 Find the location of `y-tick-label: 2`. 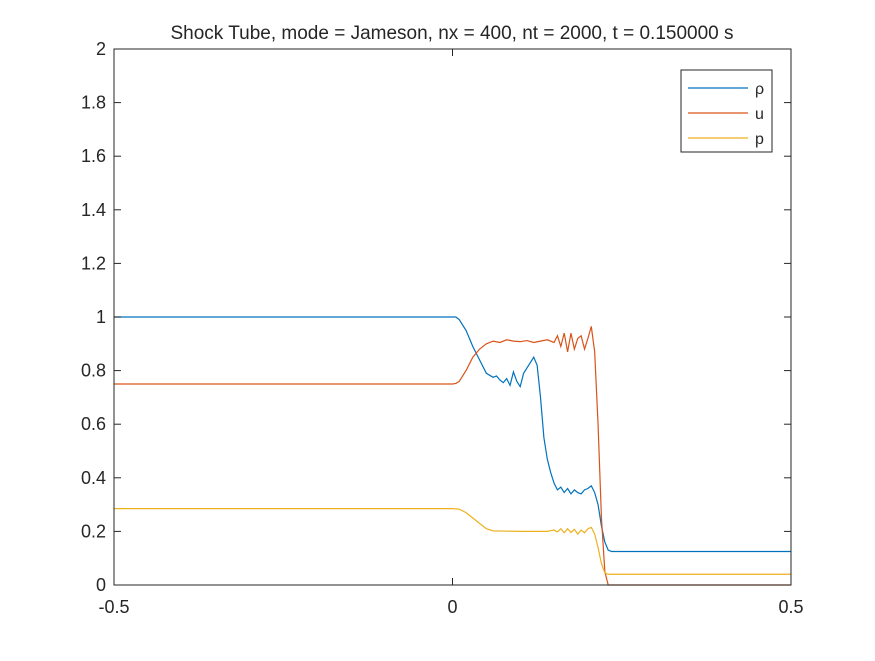

y-tick-label: 2 is located at coordinates (101, 49).